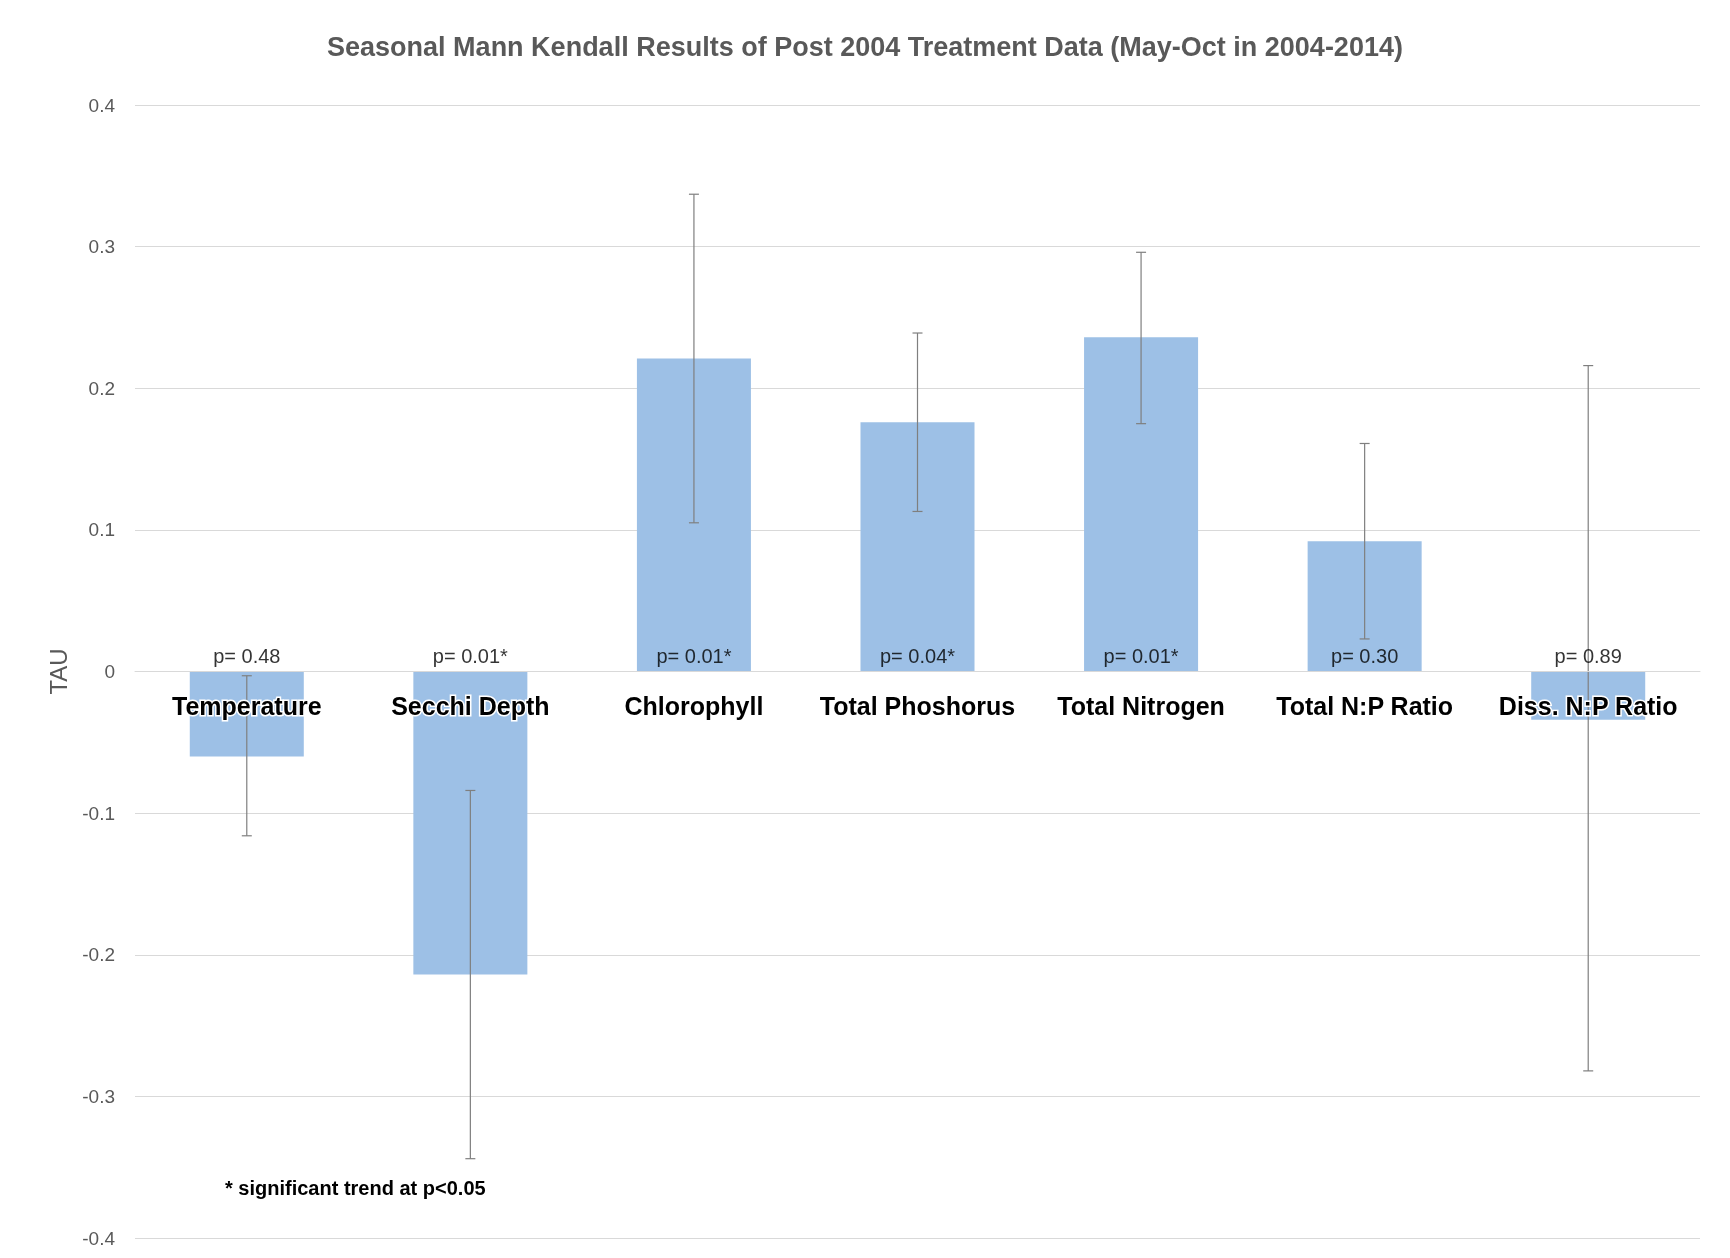  I want to click on x-tick-label: Secchi Depth, so click(470, 706).